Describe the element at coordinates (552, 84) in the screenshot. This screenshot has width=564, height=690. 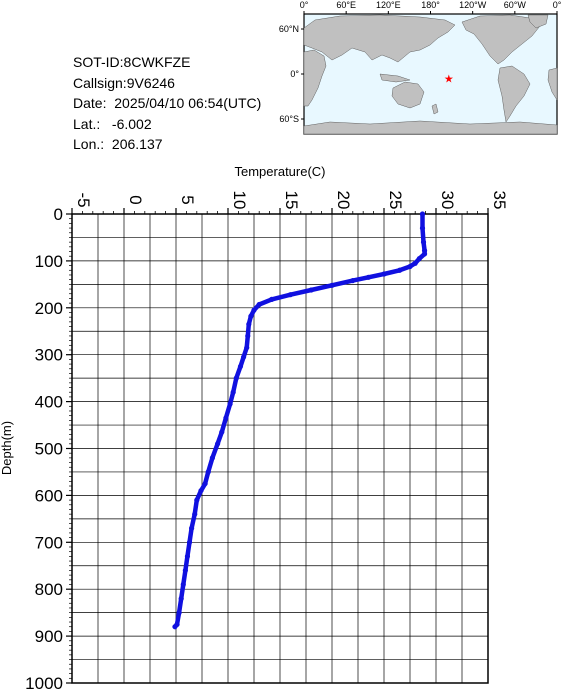
I see `land-africa-east` at that location.